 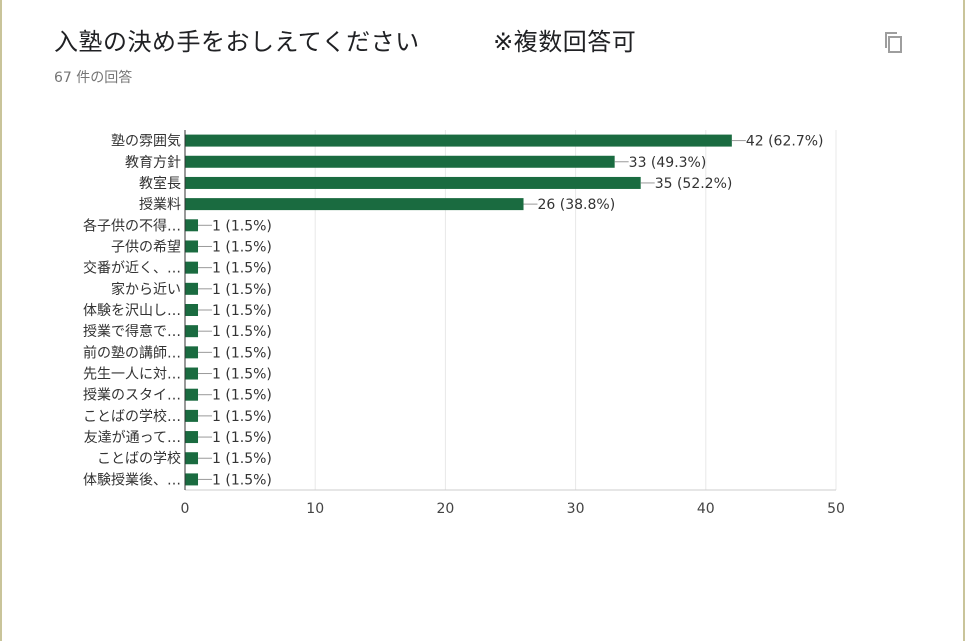 What do you see at coordinates (445, 509) in the screenshot?
I see `x-tick-label: 20` at bounding box center [445, 509].